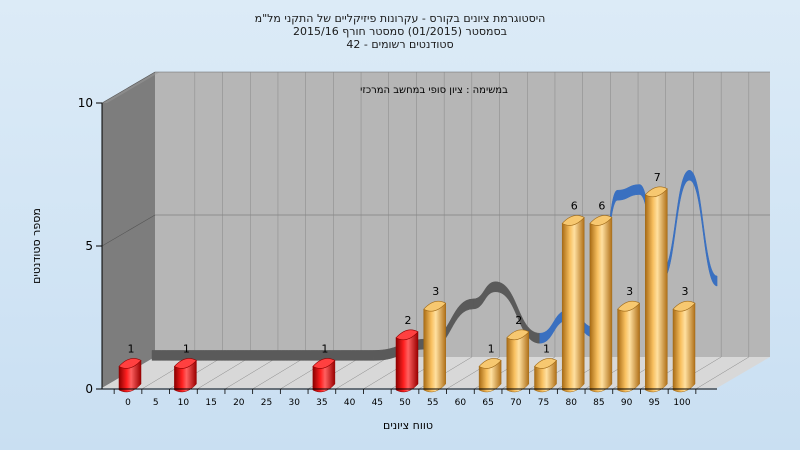 This screenshot has height=450, width=800. What do you see at coordinates (657, 177) in the screenshot?
I see `bar-value-label: 7` at bounding box center [657, 177].